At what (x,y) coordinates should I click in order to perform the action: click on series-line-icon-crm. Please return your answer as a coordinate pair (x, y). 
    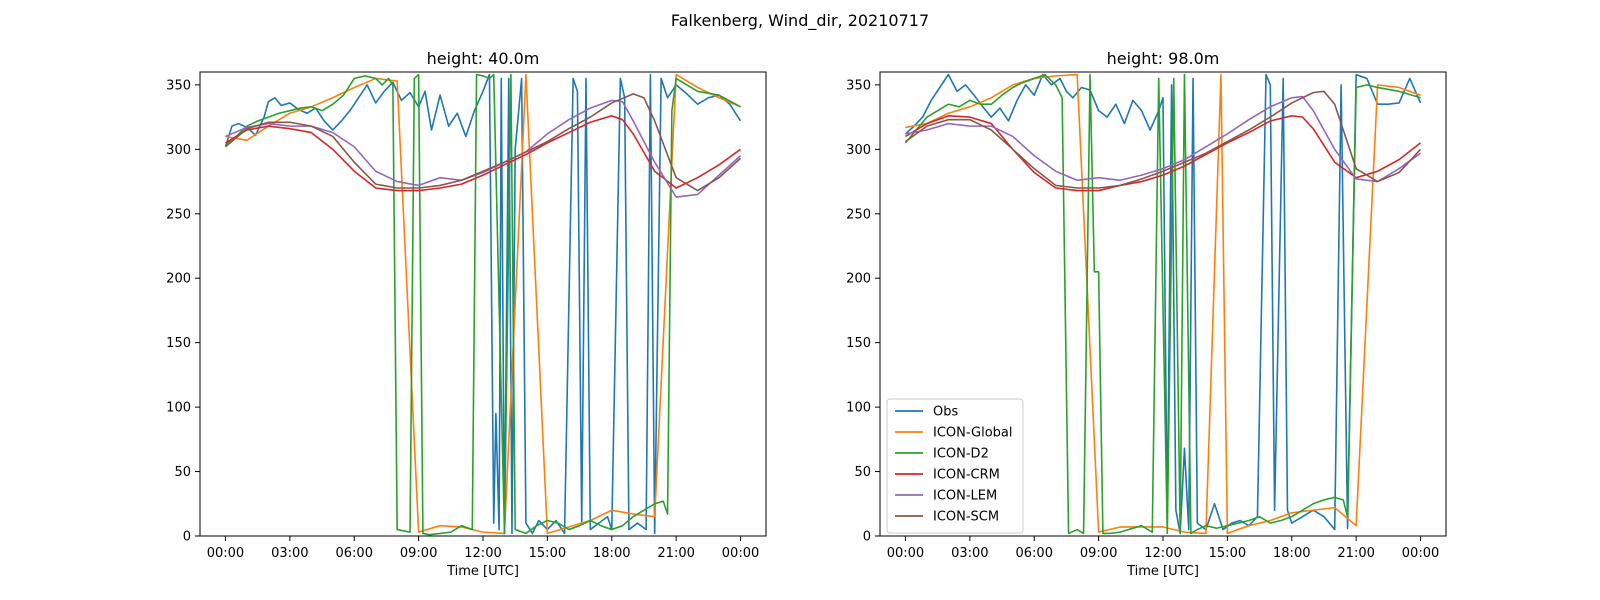
    Looking at the image, I should click on (483, 153).